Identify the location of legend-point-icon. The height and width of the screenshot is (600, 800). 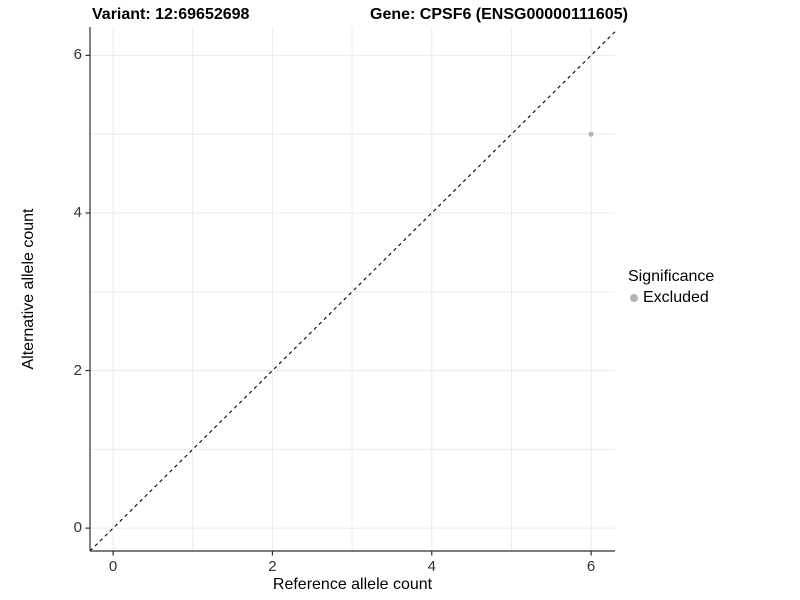
(634, 297).